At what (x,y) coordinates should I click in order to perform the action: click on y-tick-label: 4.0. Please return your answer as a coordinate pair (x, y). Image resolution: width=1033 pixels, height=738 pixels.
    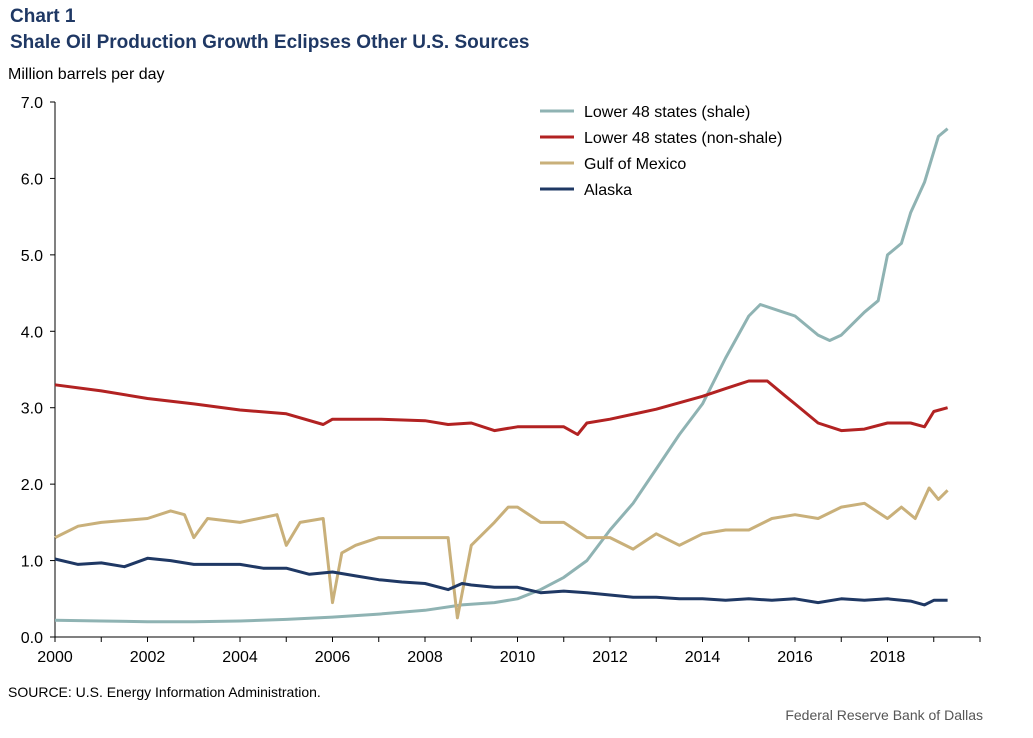
    Looking at the image, I should click on (32, 332).